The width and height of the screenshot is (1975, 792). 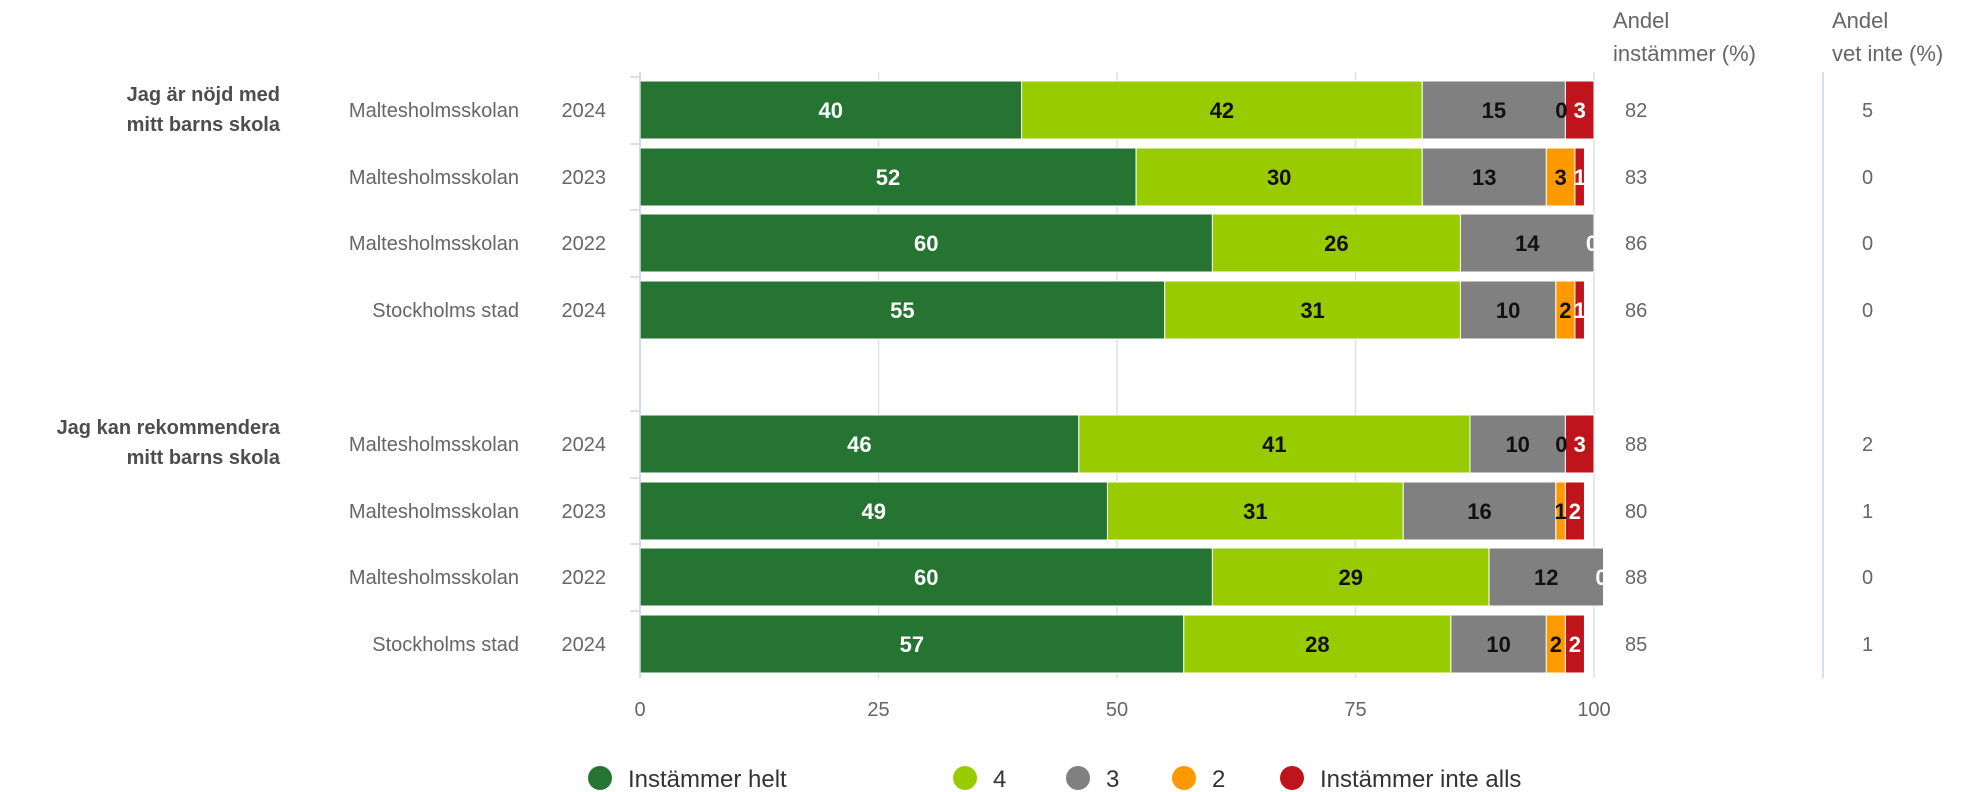 I want to click on segment-label-1-2-3: 0, so click(x=1601, y=577).